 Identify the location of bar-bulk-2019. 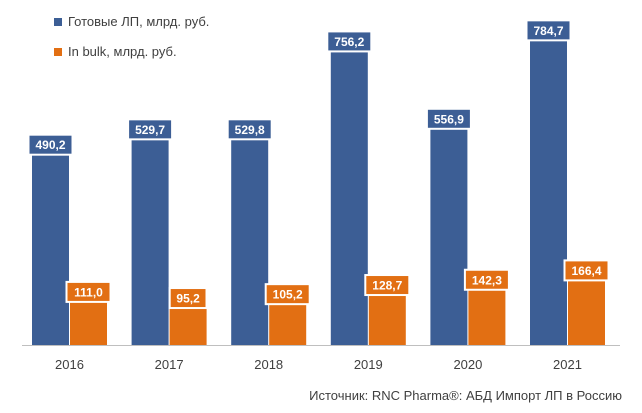
(387, 320).